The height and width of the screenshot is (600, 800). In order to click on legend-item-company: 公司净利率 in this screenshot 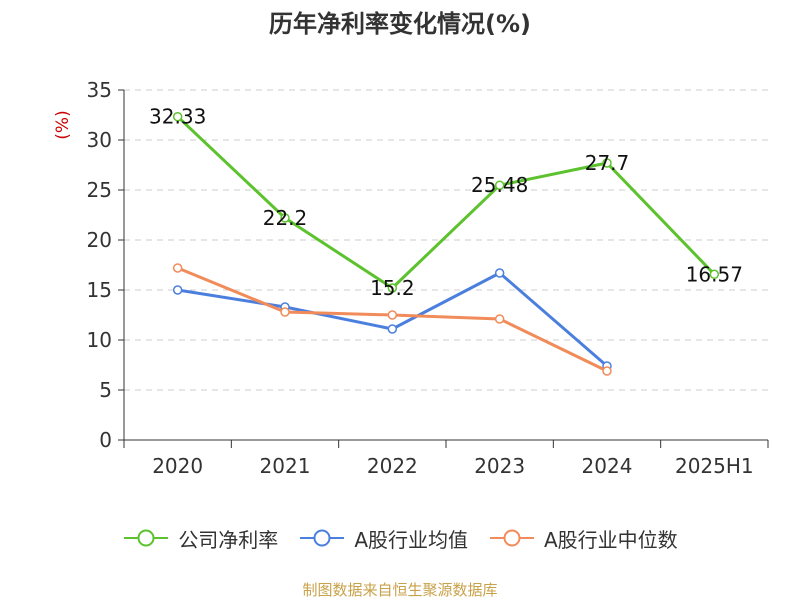, I will do `click(200, 538)`.